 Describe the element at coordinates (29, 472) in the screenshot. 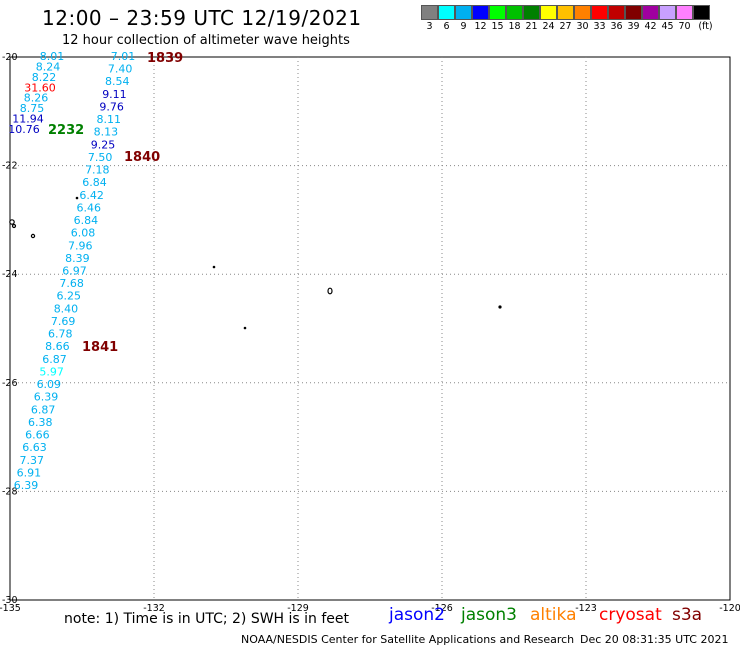

I see `wave-height-value: 6.91` at that location.